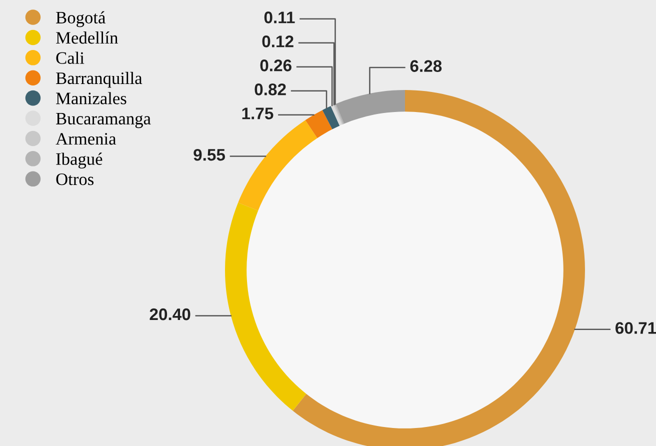 The height and width of the screenshot is (446, 656). Describe the element at coordinates (210, 154) in the screenshot. I see `data-label: 9.55` at that location.